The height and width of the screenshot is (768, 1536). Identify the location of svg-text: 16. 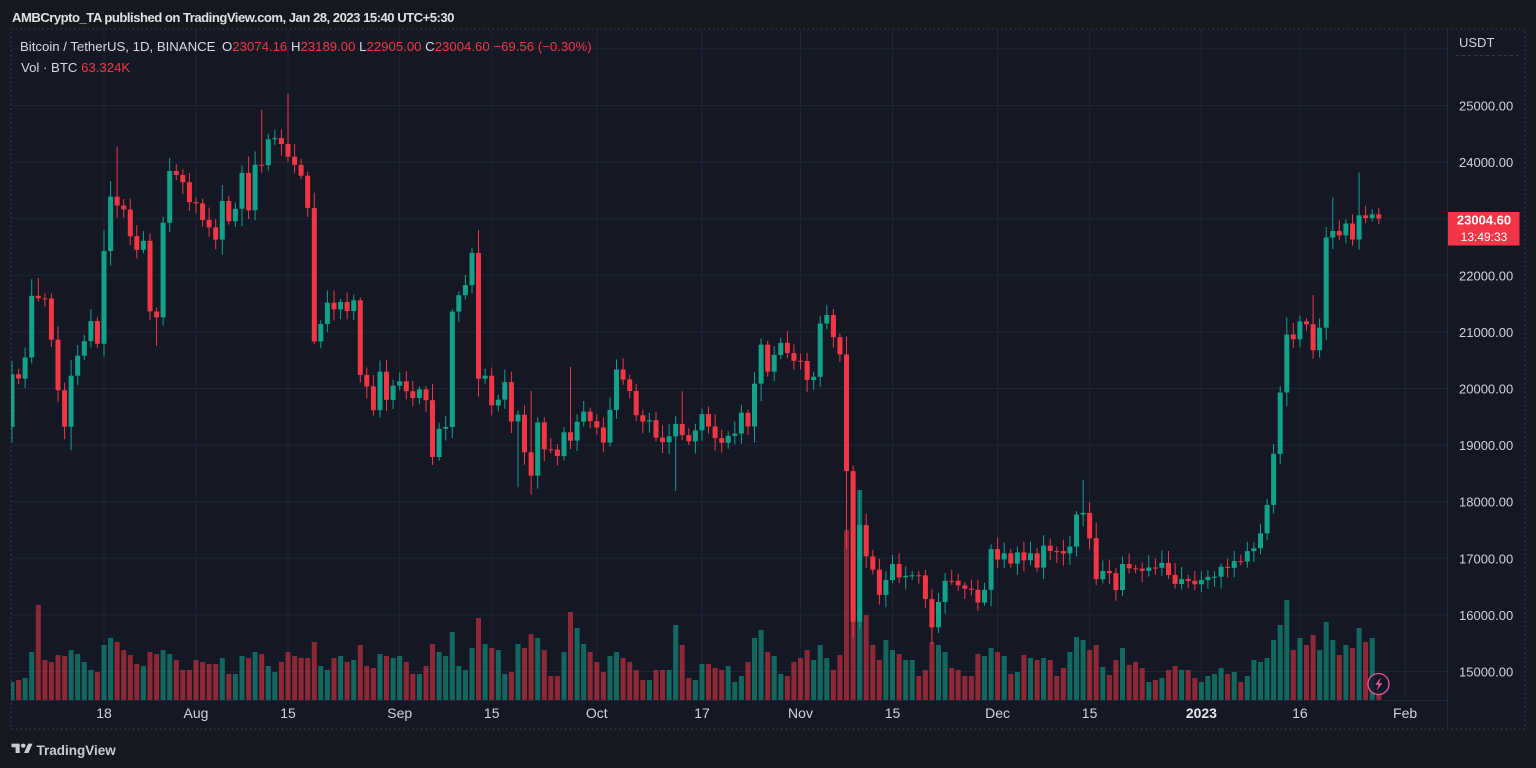
(1300, 713).